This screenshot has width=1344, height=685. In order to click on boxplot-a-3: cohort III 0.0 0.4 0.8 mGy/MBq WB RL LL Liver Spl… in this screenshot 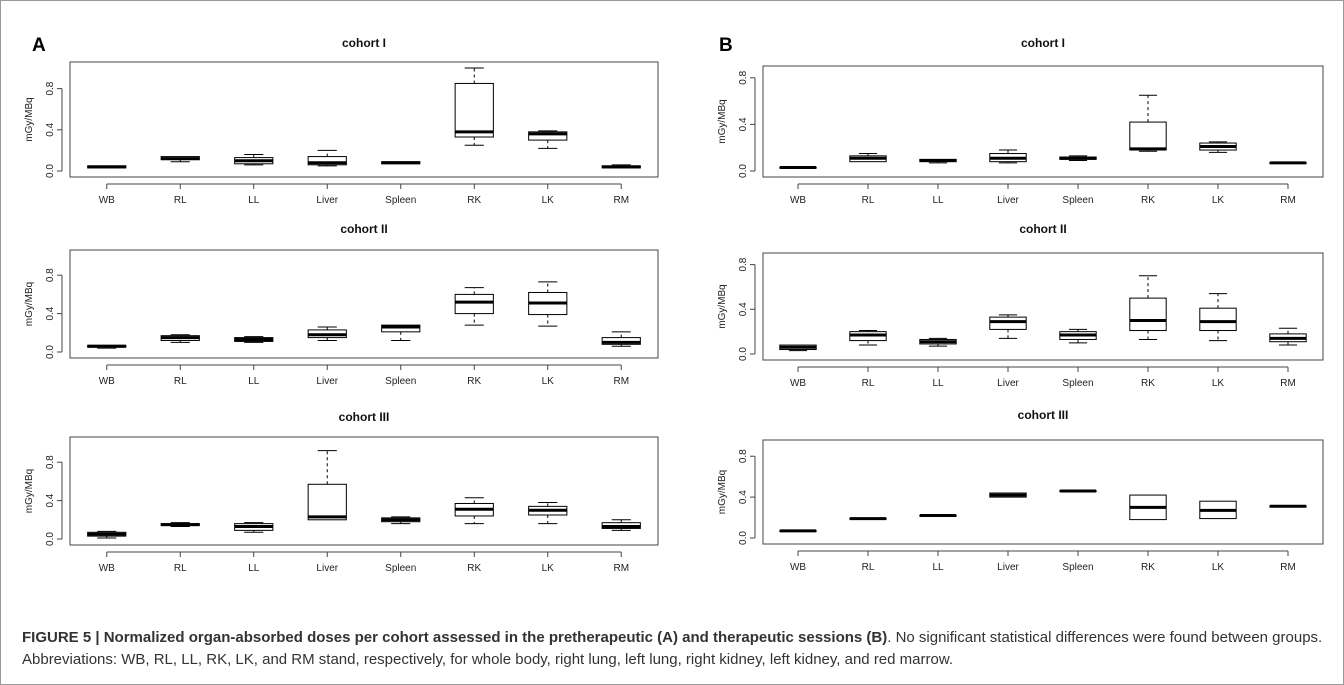, I will do `click(341, 492)`.